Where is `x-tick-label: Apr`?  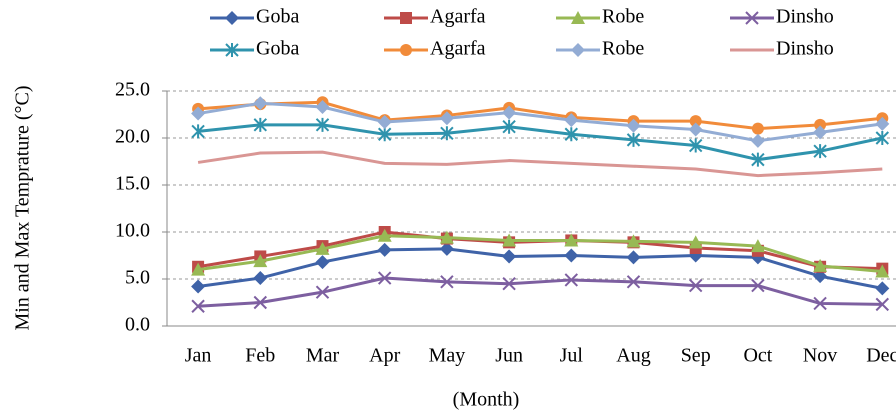 x-tick-label: Apr is located at coordinates (384, 356).